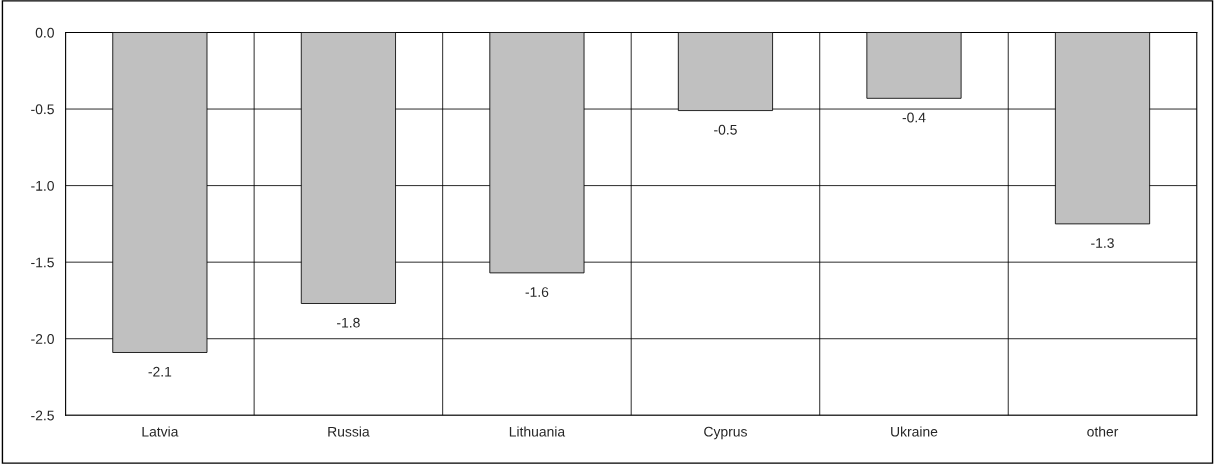  Describe the element at coordinates (914, 117) in the screenshot. I see `data-label: -0.4` at that location.